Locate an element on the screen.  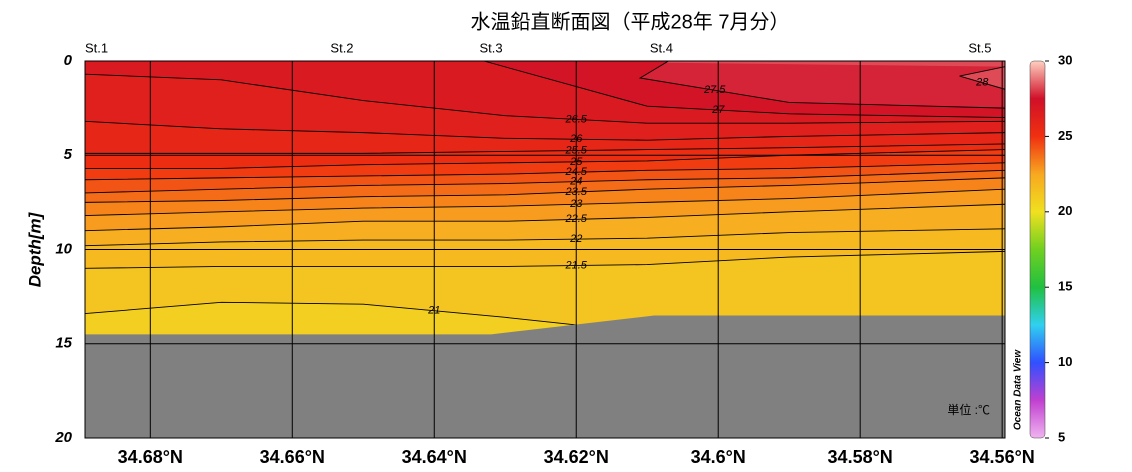
colorbar-tick-label: 10 is located at coordinates (1065, 361).